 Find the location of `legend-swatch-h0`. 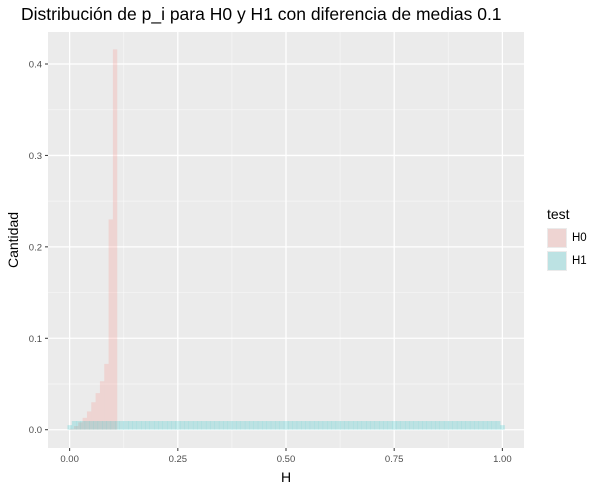

legend-swatch-h0 is located at coordinates (557, 238).